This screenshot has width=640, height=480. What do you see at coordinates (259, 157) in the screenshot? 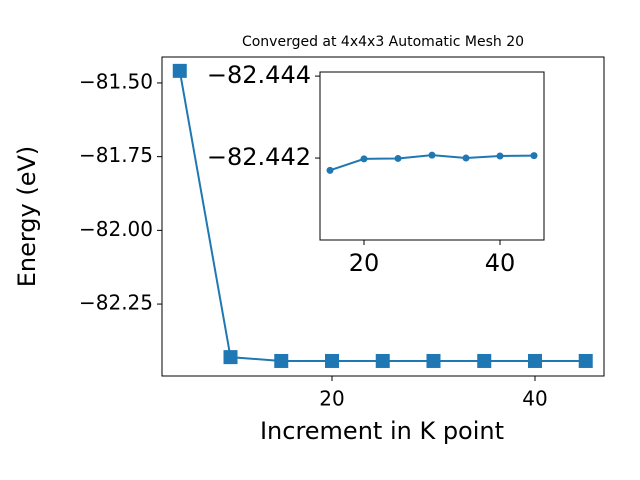
I see `y-tick-label: −82.442` at bounding box center [259, 157].